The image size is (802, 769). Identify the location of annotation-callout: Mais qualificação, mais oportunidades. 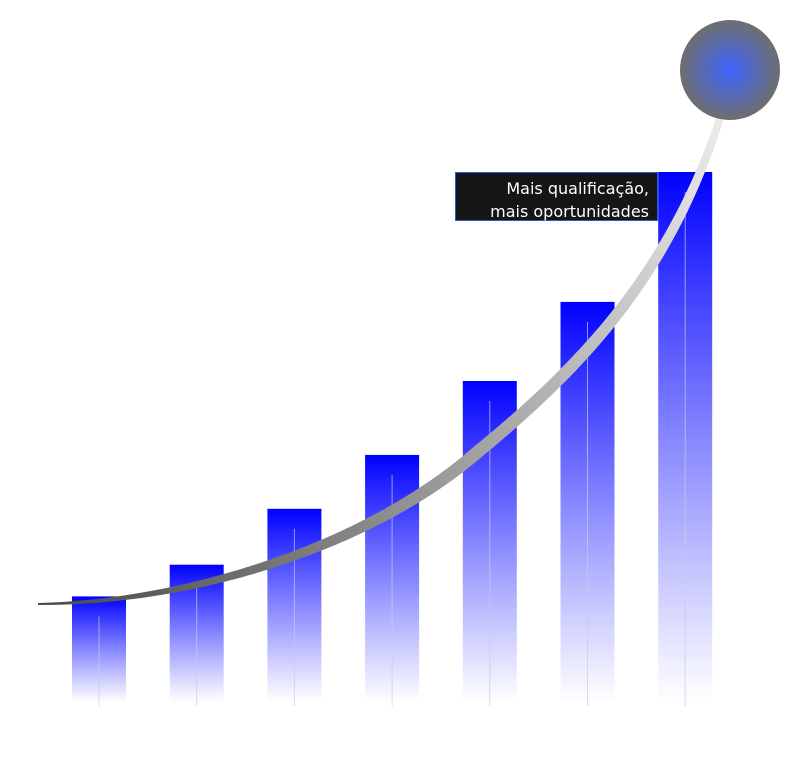
(556, 196).